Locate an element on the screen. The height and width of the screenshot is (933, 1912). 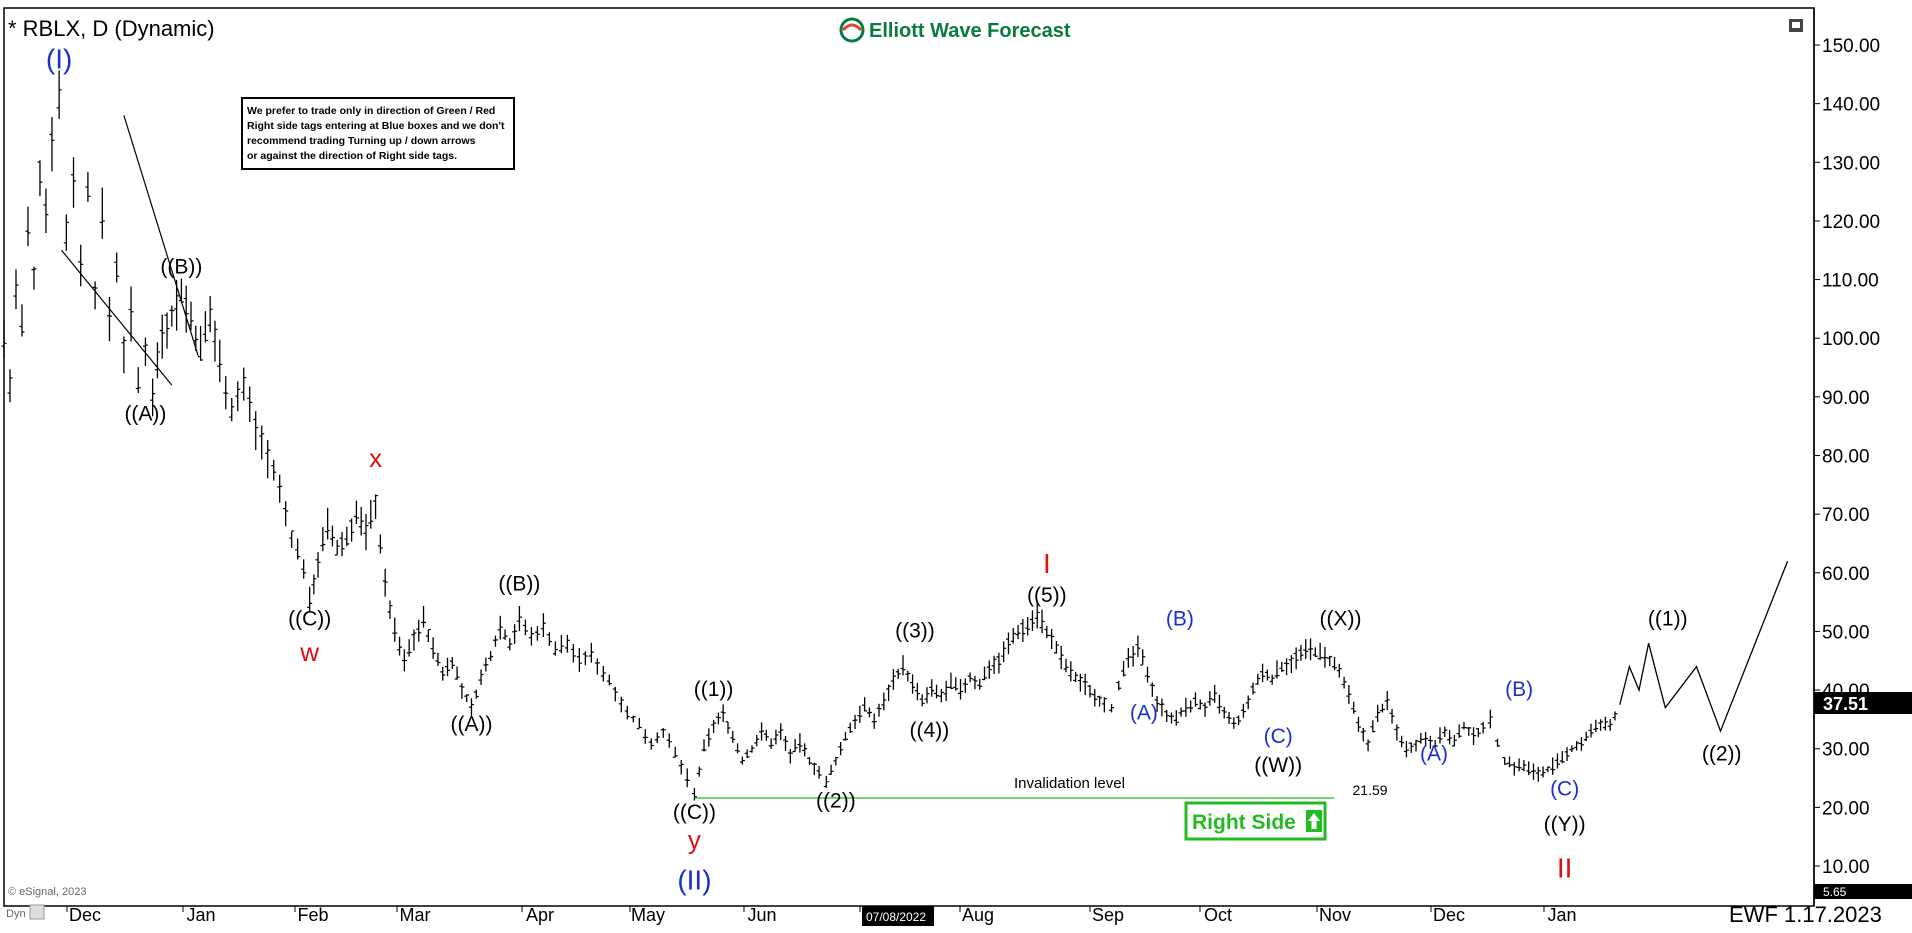
right-side-border is located at coordinates (1255, 821).